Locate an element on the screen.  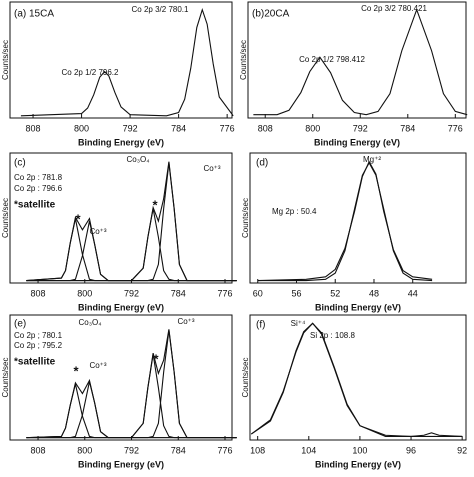
x-tick-label: 56 is located at coordinates (296, 293).